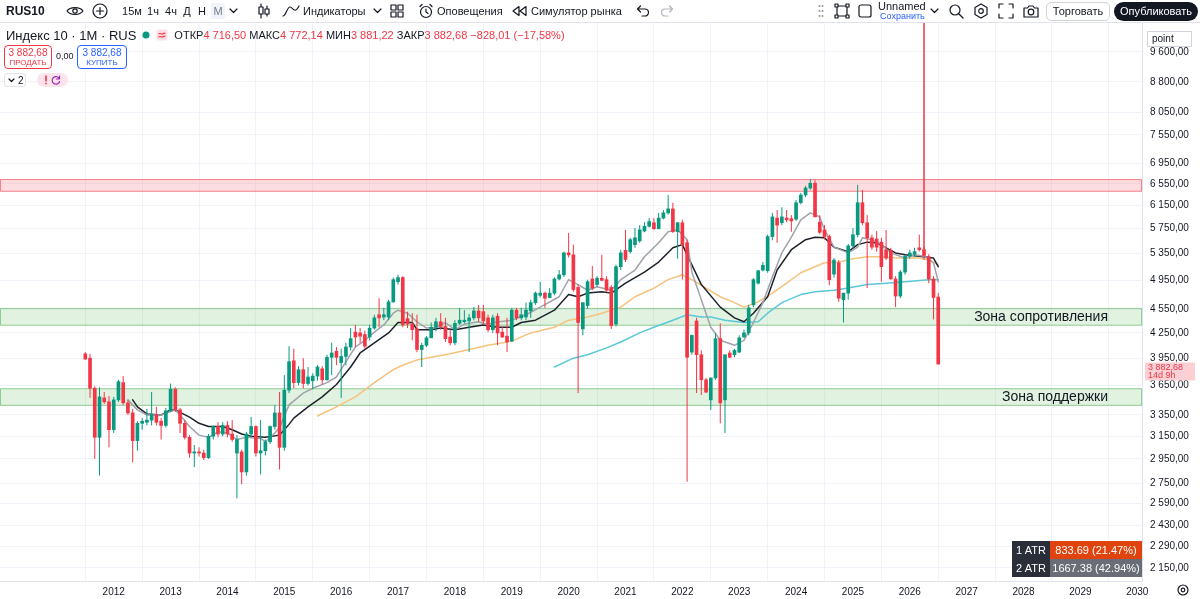 The image size is (1200, 599). I want to click on x-tick-label: 2019, so click(512, 591).